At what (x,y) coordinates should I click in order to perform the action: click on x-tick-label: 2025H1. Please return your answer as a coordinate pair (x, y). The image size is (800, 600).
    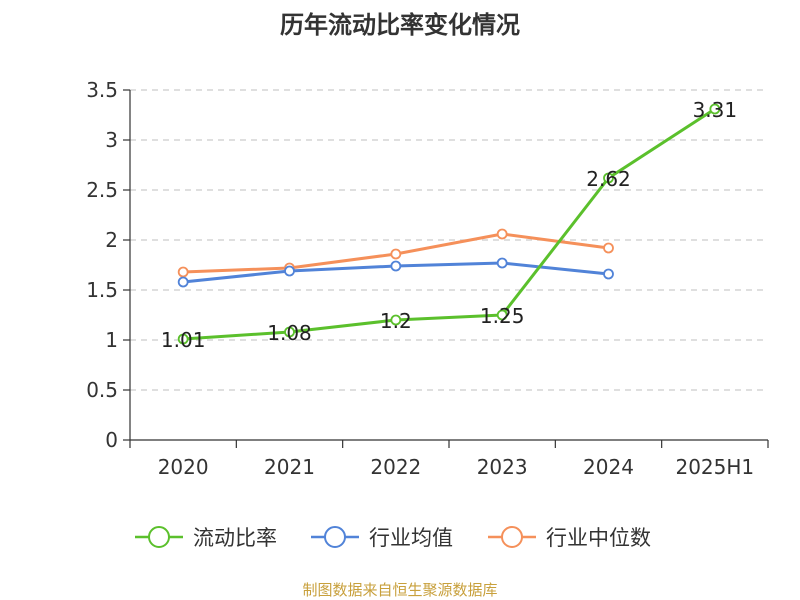
    Looking at the image, I should click on (714, 467).